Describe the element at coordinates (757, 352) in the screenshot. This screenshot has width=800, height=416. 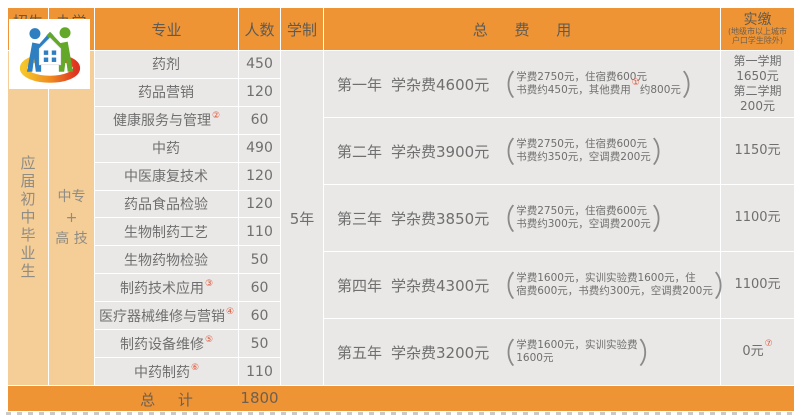
I see `paid-cell-year5: 0元⑦` at that location.